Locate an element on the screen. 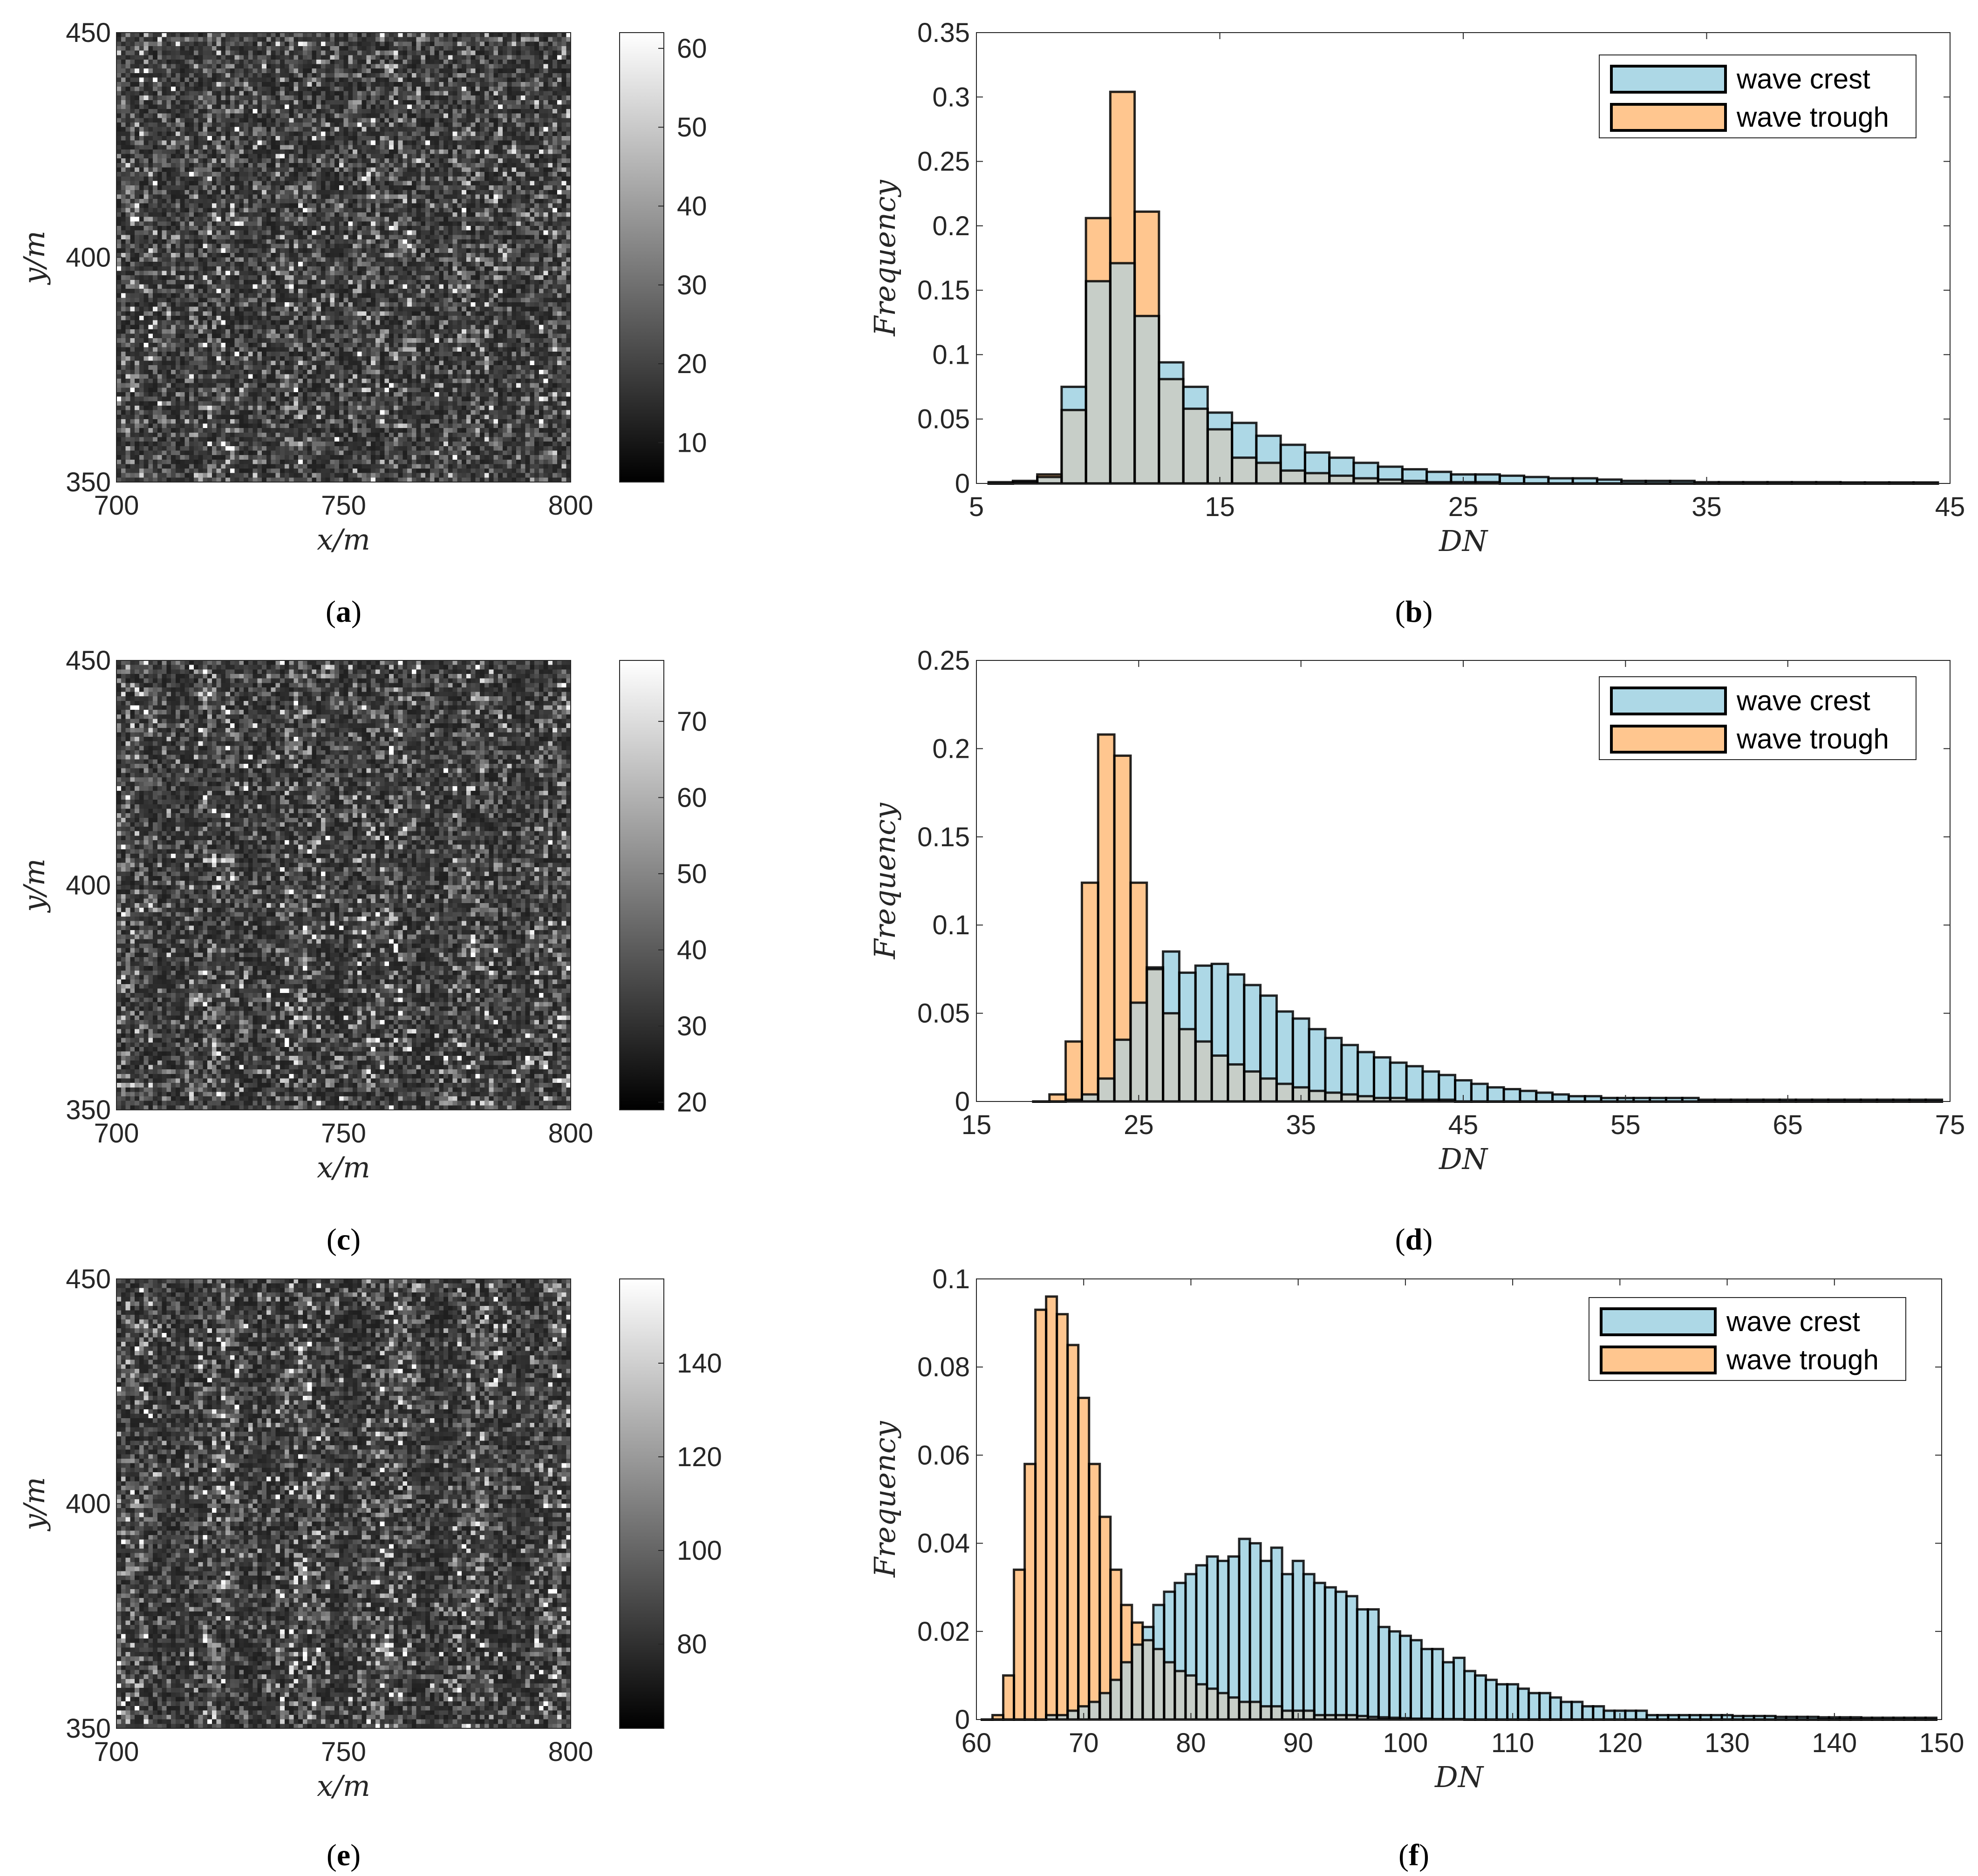 The height and width of the screenshot is (1876, 1978). colorbar-tick-label: 30 is located at coordinates (692, 285).